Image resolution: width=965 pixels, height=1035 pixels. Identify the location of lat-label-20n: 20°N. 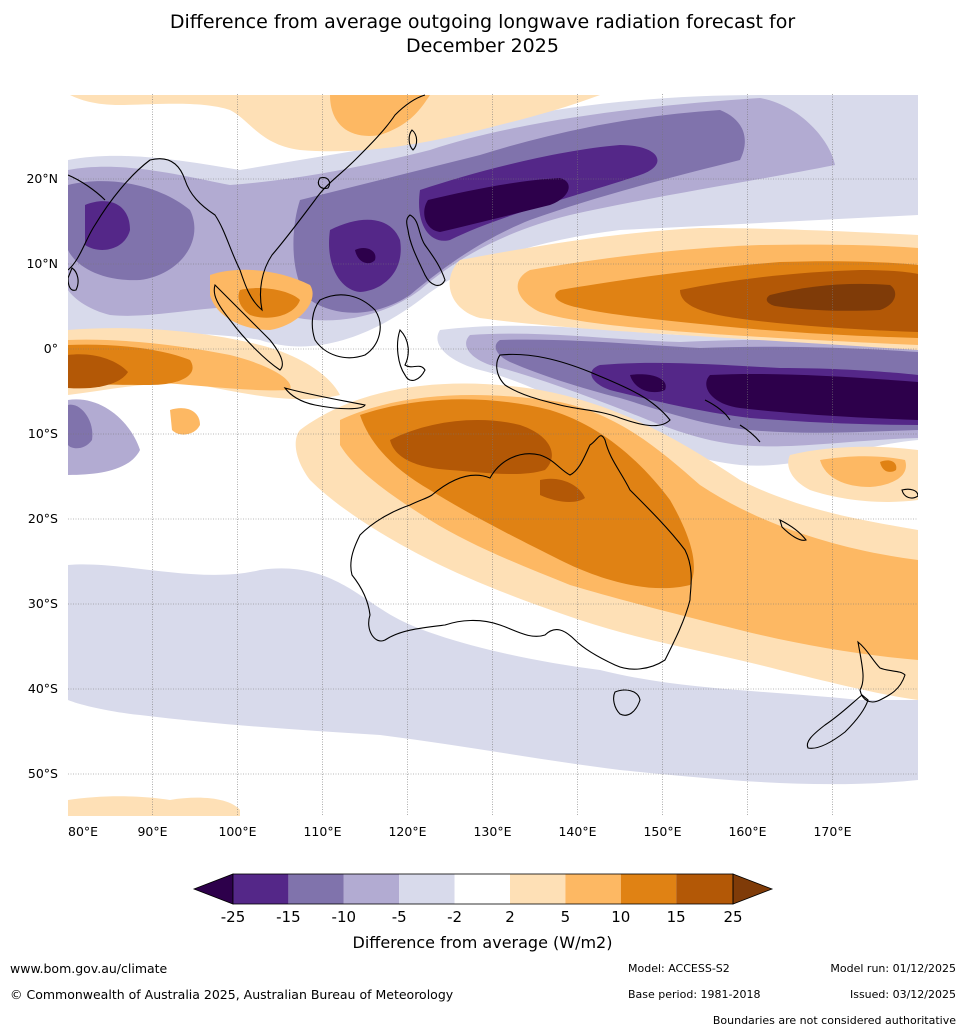
(42, 178).